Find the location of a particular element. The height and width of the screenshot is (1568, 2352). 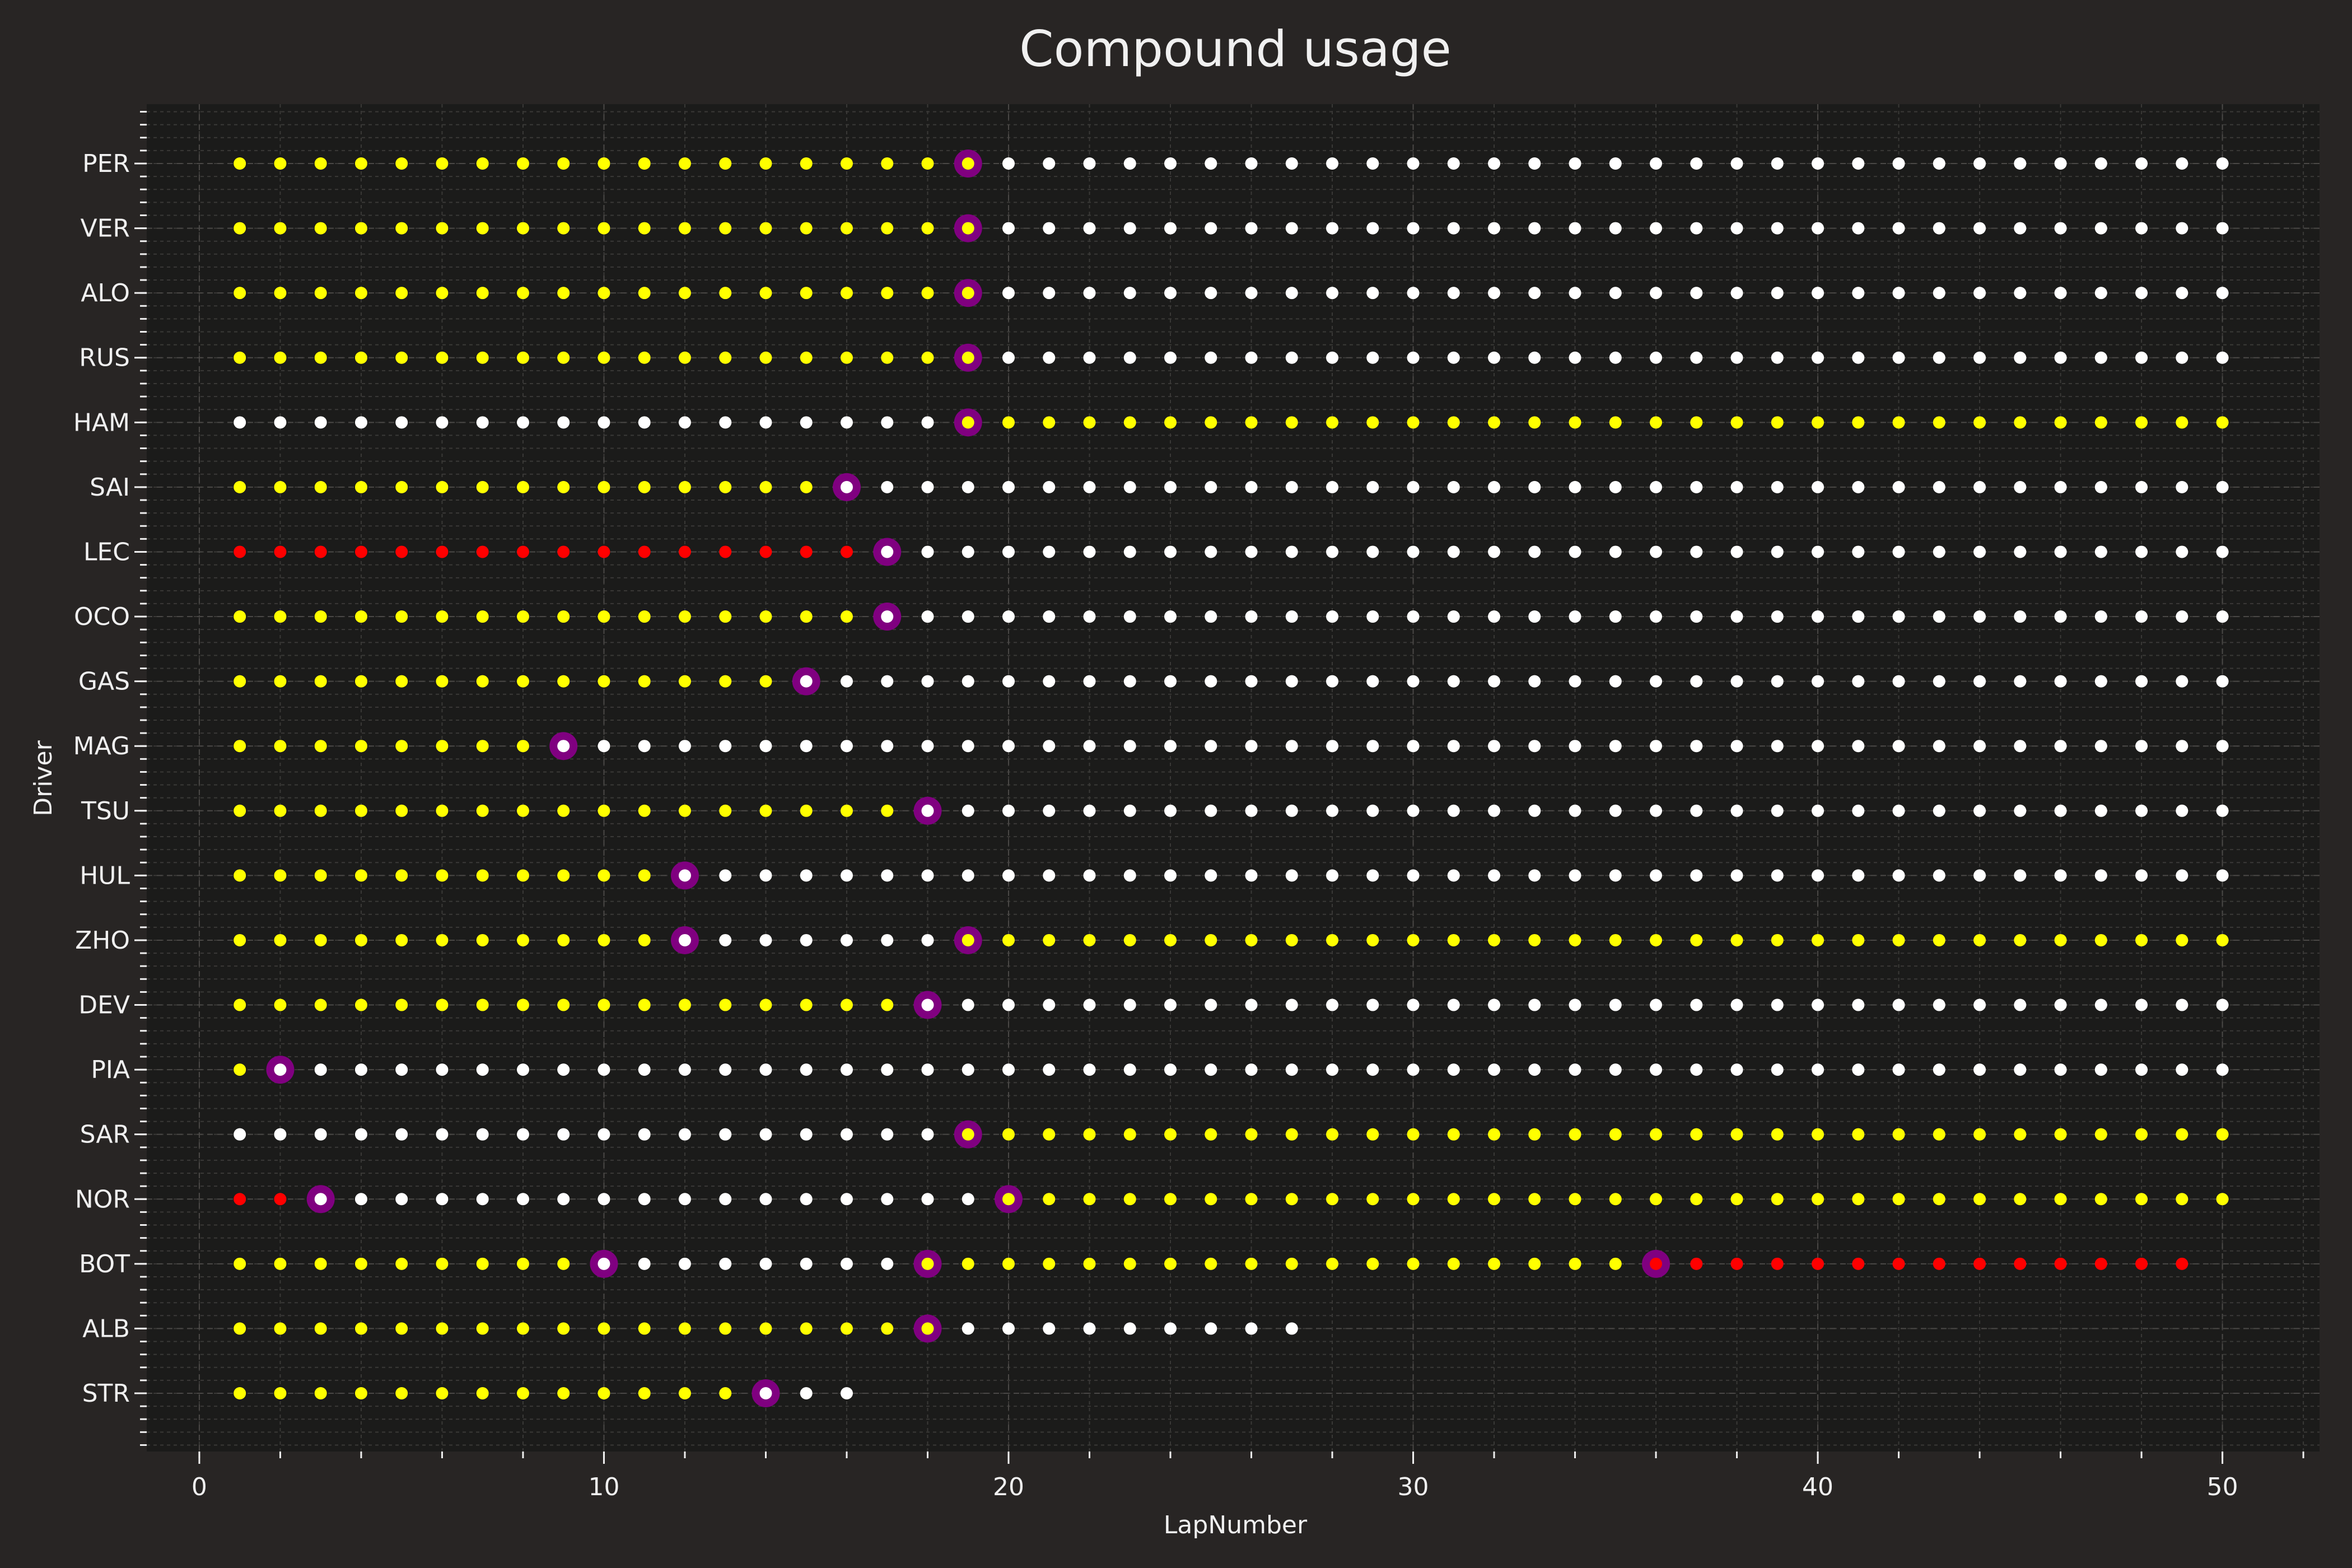

series-dev is located at coordinates (1232, 1005).